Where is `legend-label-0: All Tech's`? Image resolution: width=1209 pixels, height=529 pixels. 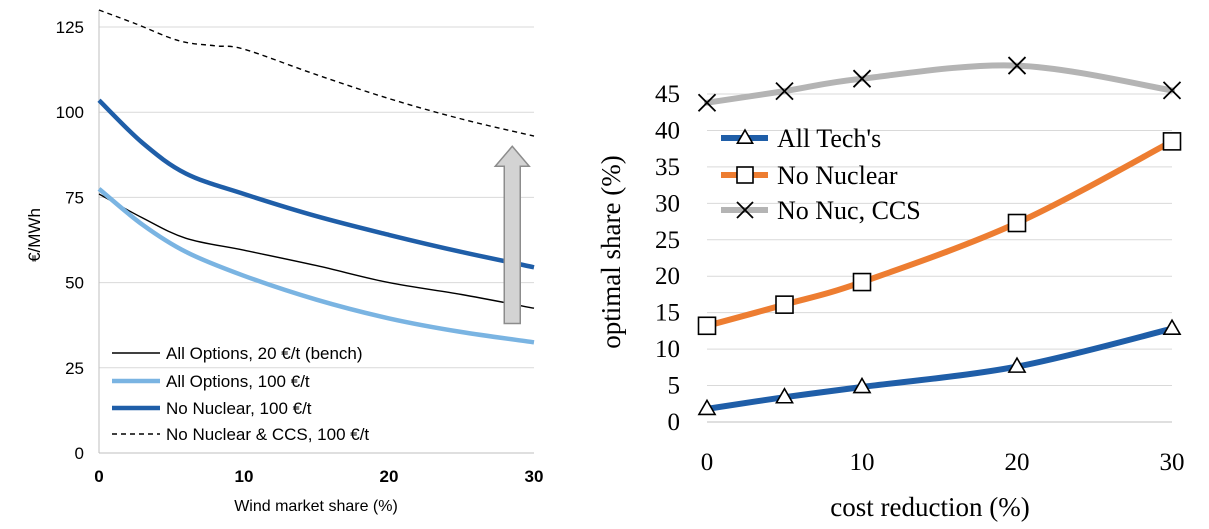
legend-label-0: All Tech's is located at coordinates (829, 138).